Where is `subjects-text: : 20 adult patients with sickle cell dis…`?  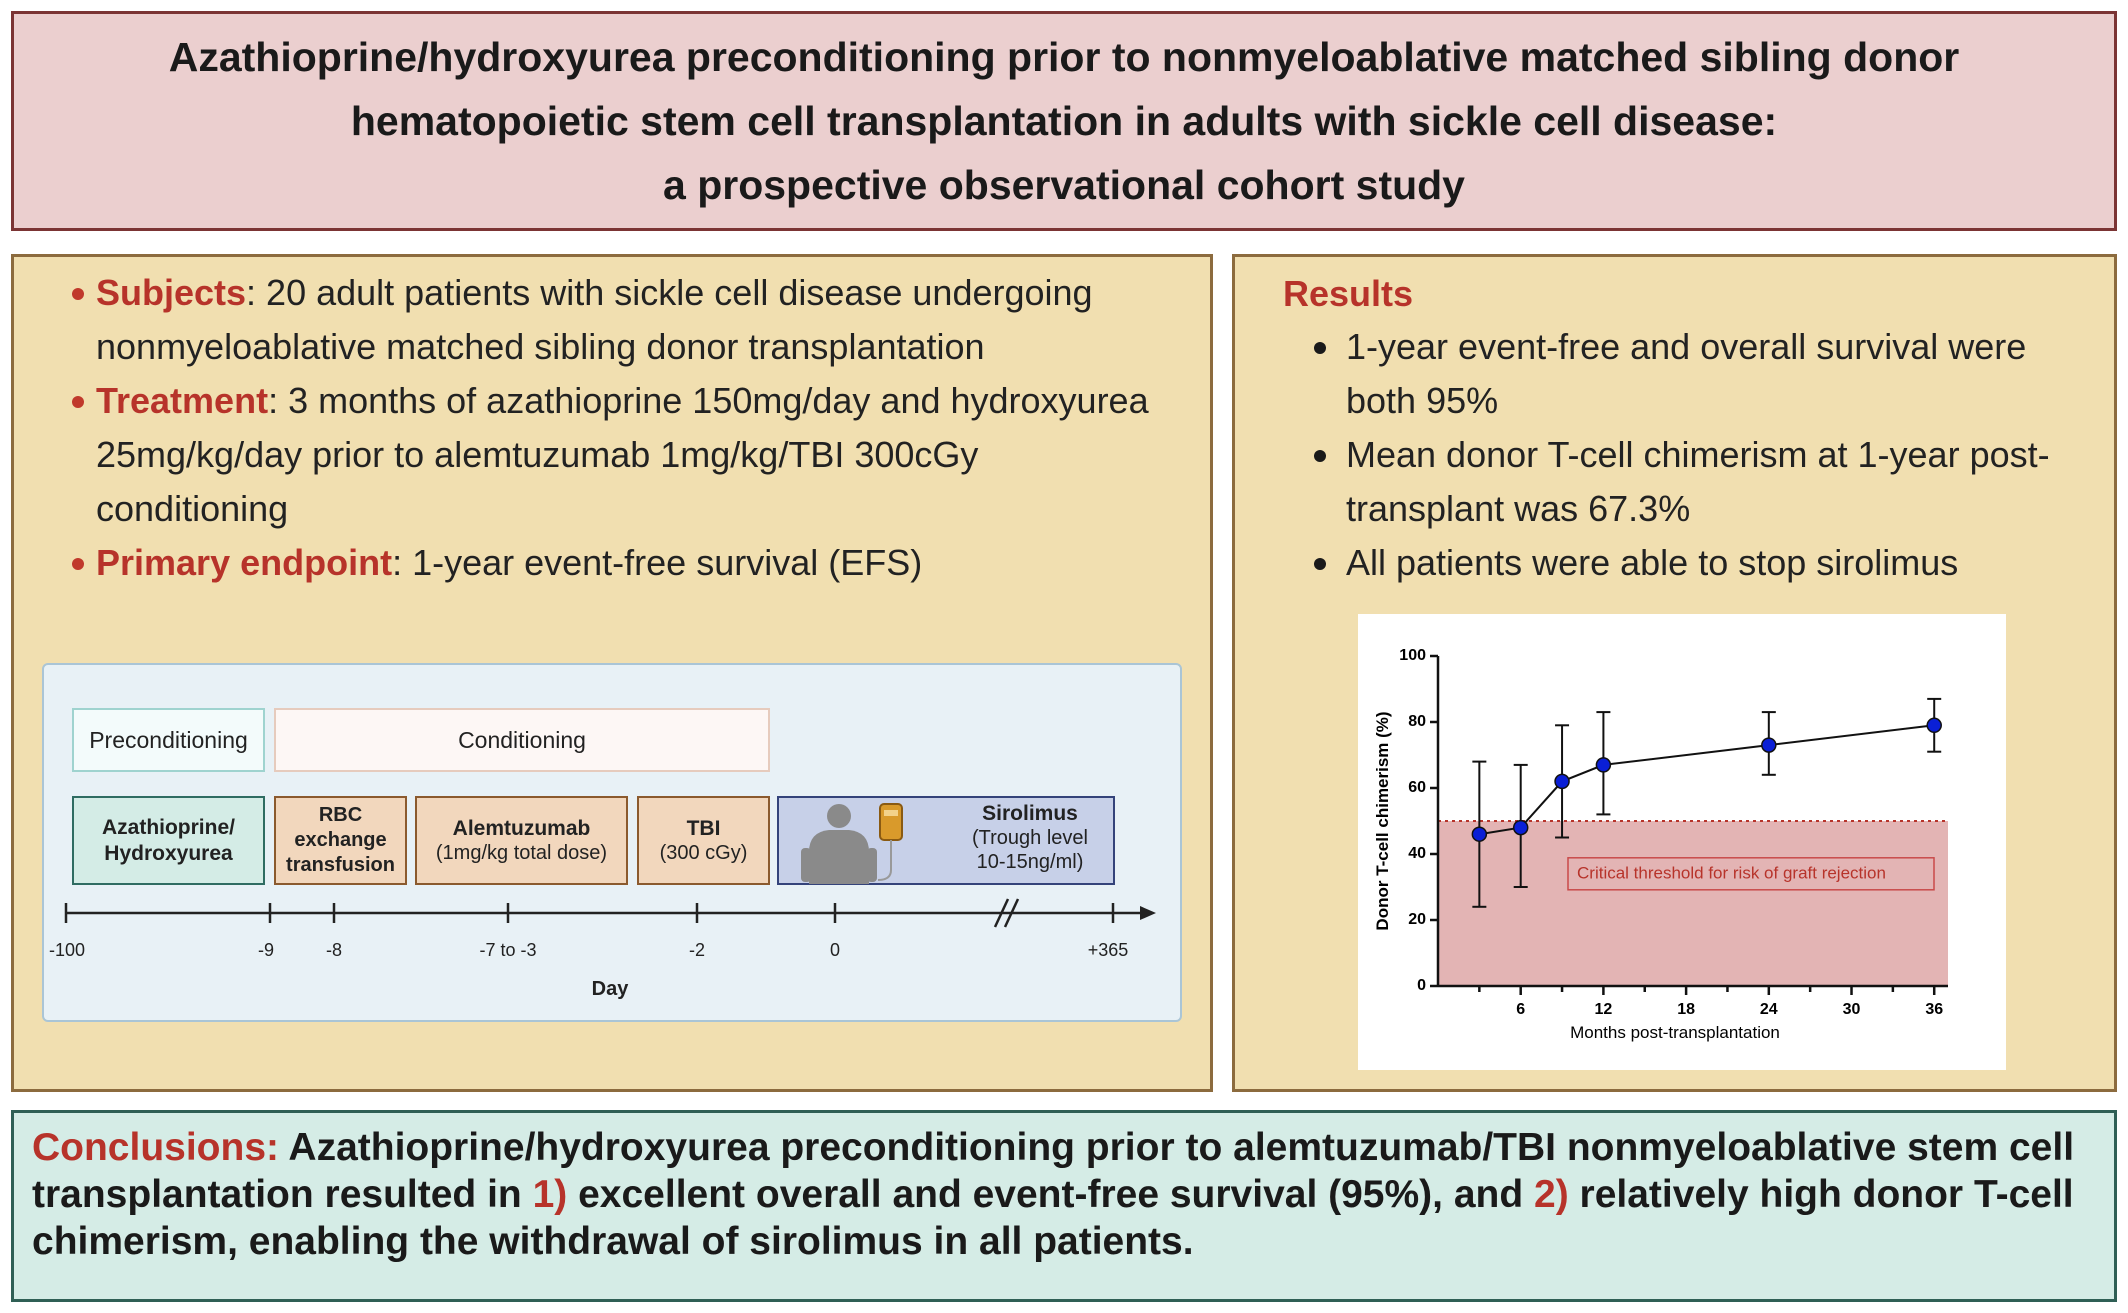 subjects-text: : 20 adult patients with sickle cell dis… is located at coordinates (594, 319).